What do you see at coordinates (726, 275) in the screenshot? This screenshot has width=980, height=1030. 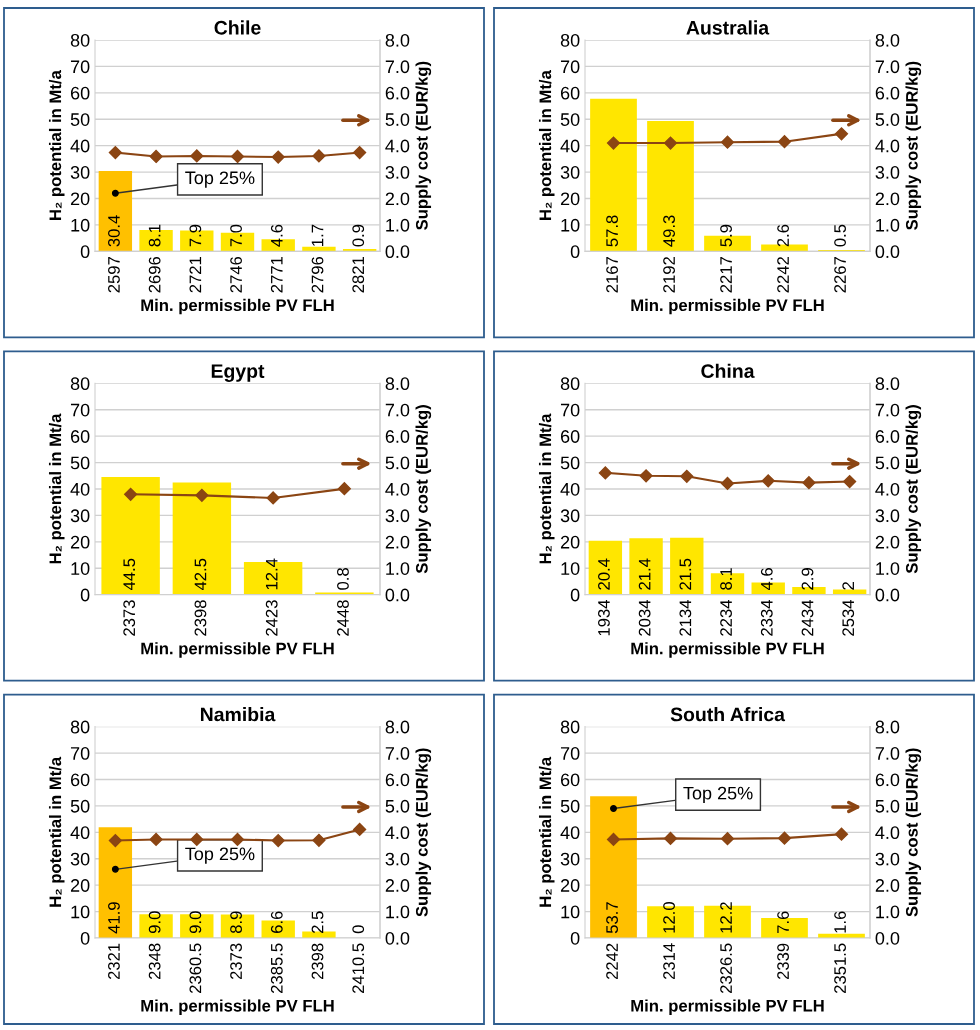 I see `x-tick-label: 2217` at bounding box center [726, 275].